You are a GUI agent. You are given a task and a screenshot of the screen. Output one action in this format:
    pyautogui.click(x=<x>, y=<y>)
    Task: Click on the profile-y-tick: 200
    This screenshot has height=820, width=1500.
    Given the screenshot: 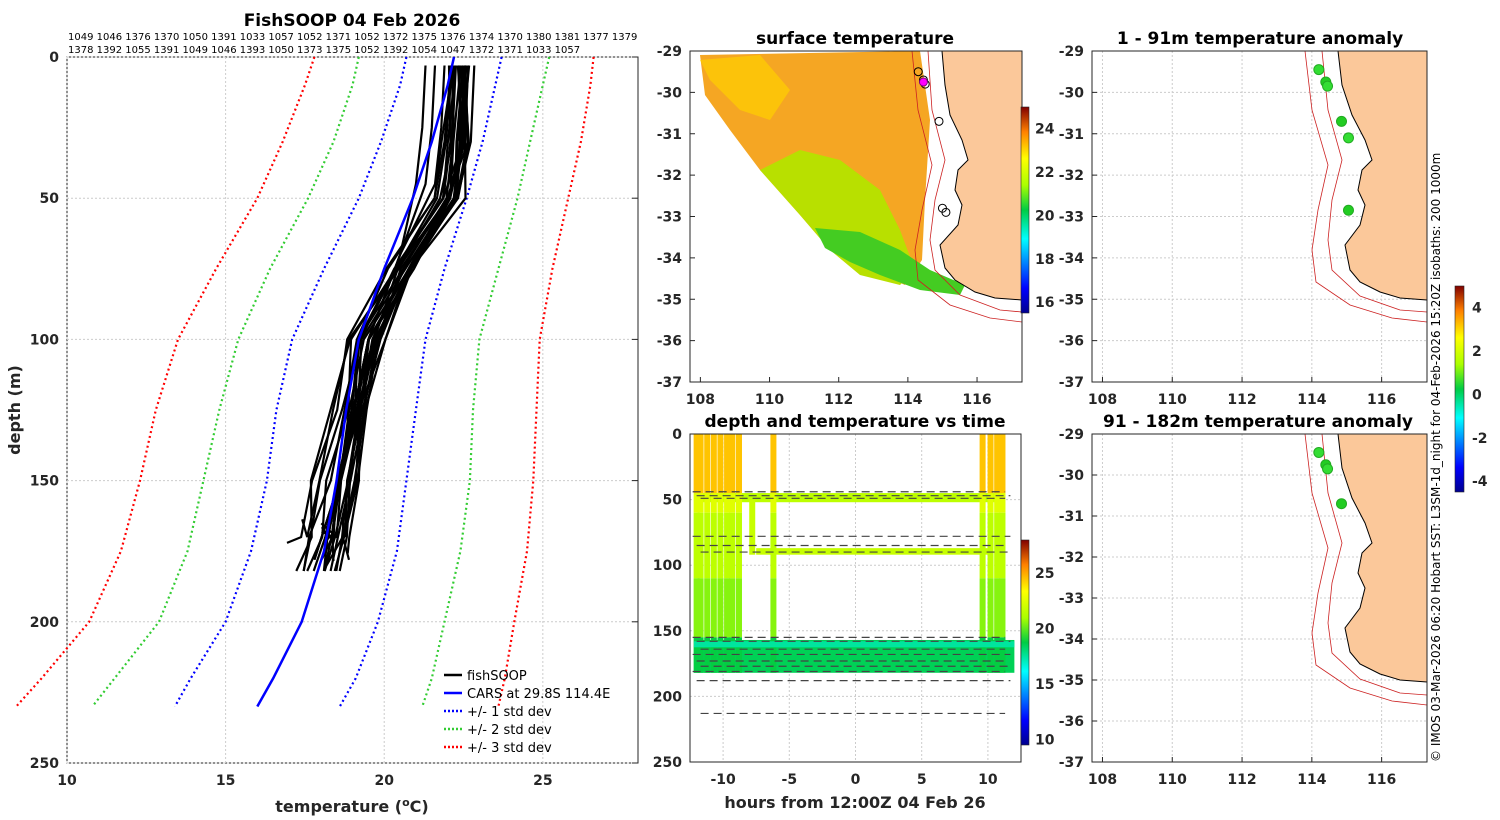 What is the action you would take?
    pyautogui.click(x=44, y=623)
    